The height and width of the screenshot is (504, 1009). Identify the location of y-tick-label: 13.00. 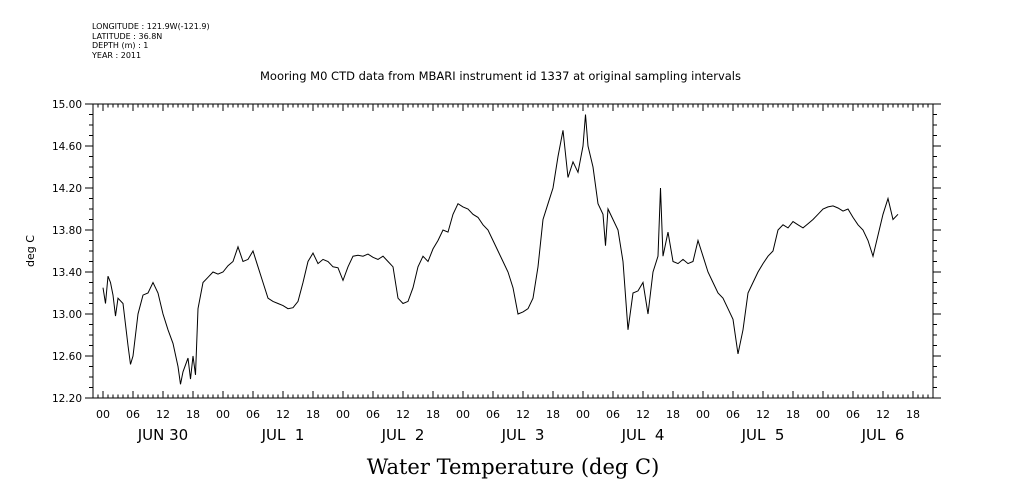
(67, 315).